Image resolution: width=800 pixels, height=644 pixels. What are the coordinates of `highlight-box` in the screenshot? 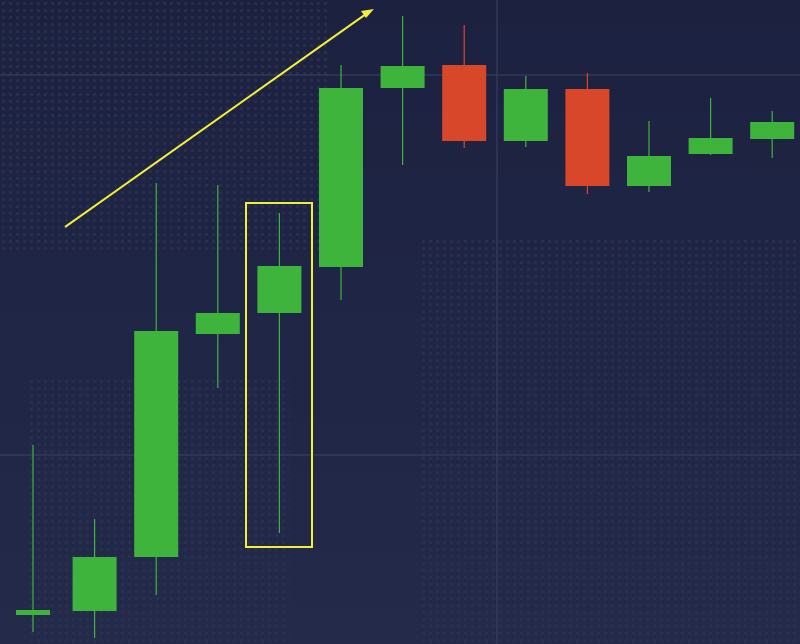 It's located at (279, 375).